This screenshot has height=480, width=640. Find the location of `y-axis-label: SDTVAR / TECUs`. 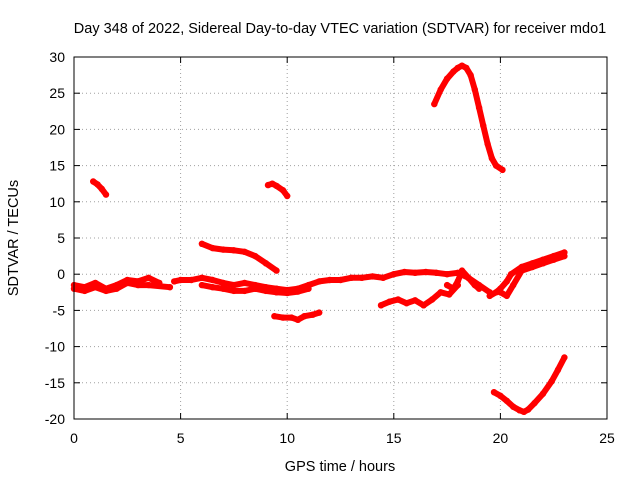

y-axis-label: SDTVAR / TECUs is located at coordinates (14, 238).